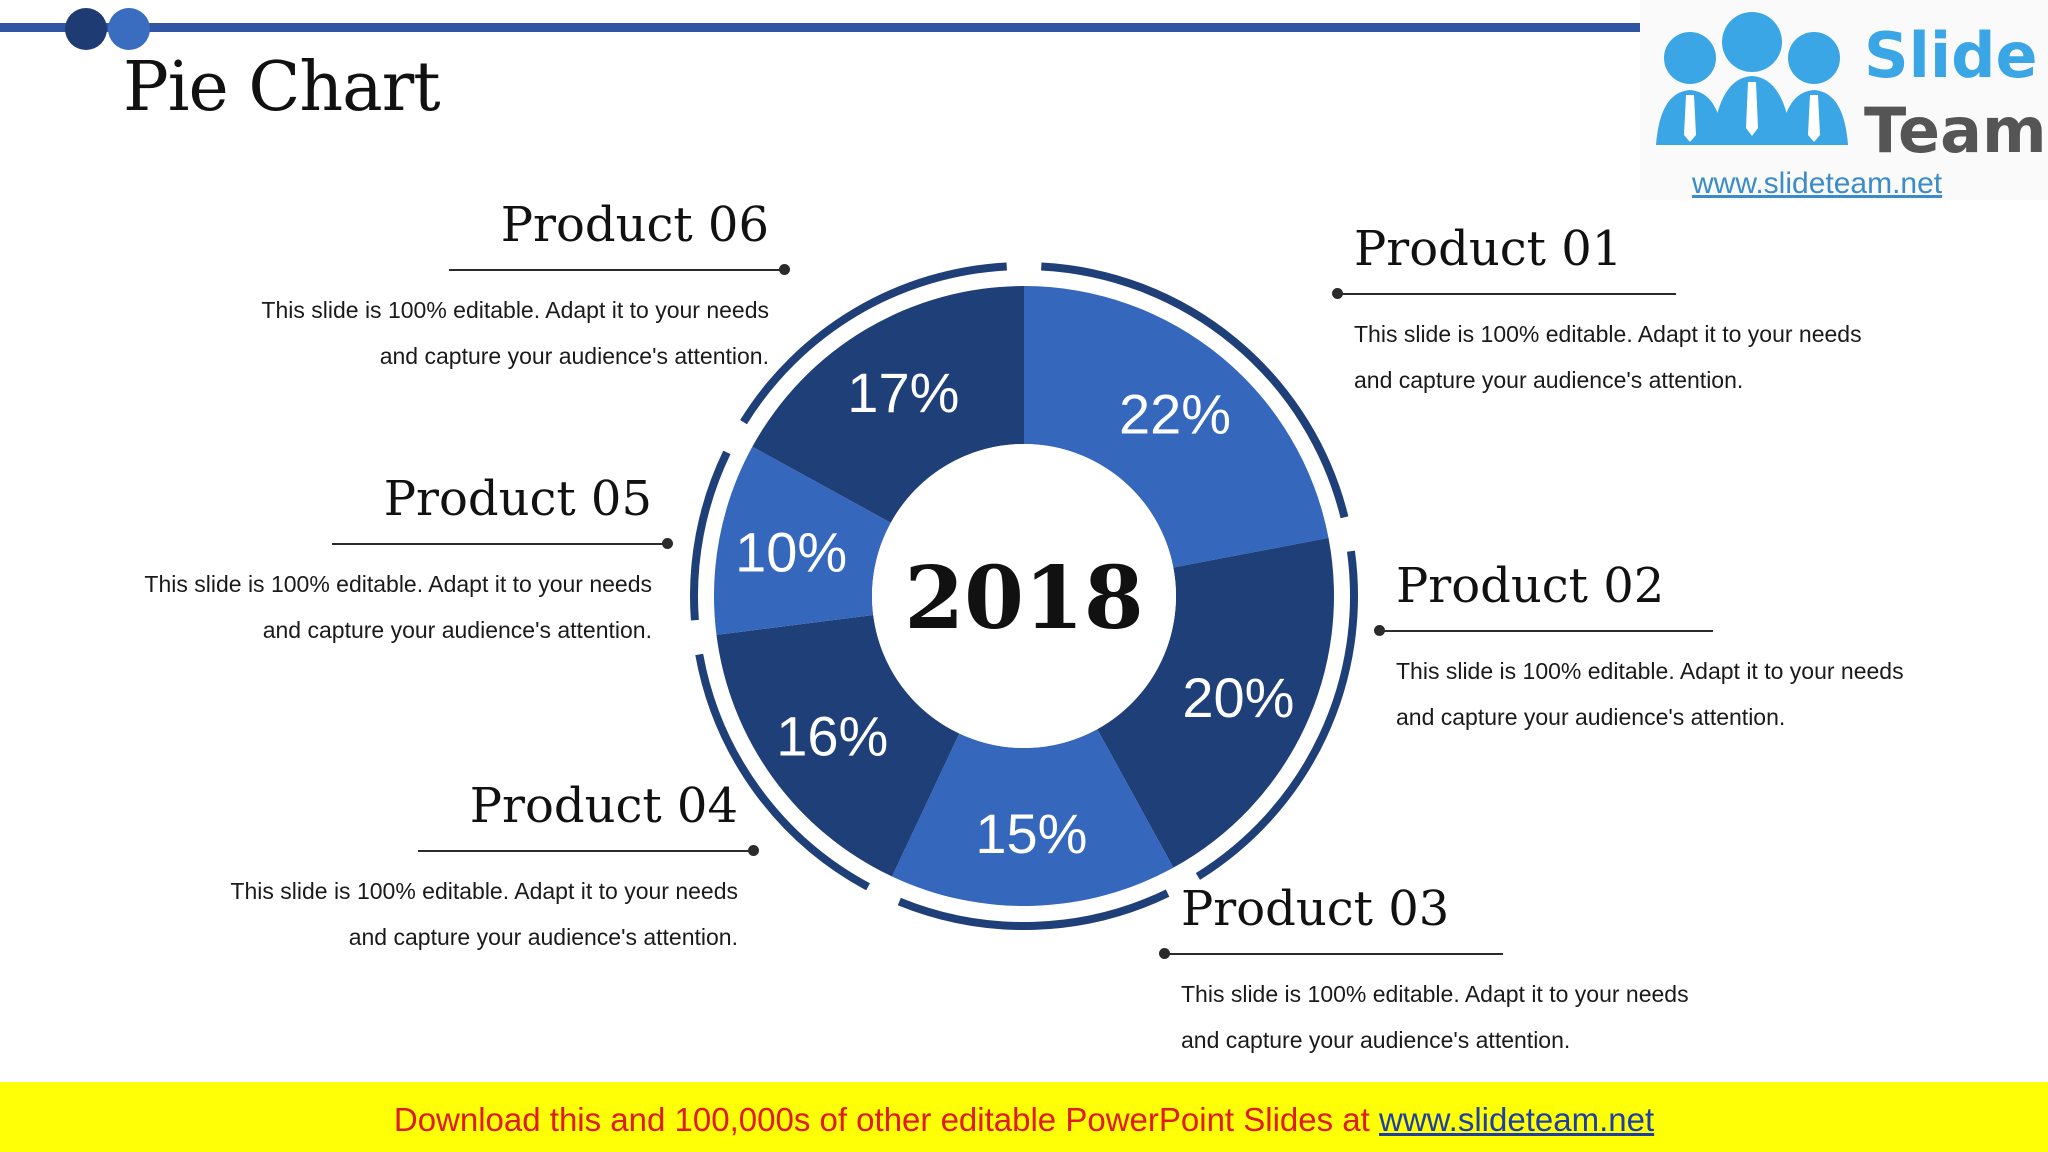 The image size is (2048, 1152). Describe the element at coordinates (1752, 78) in the screenshot. I see `people-icon` at that location.